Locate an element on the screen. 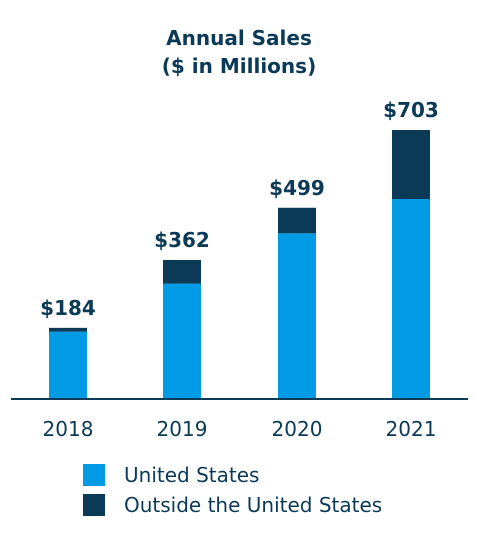 The height and width of the screenshot is (540, 478). bar-2018-outside-us is located at coordinates (68, 329).